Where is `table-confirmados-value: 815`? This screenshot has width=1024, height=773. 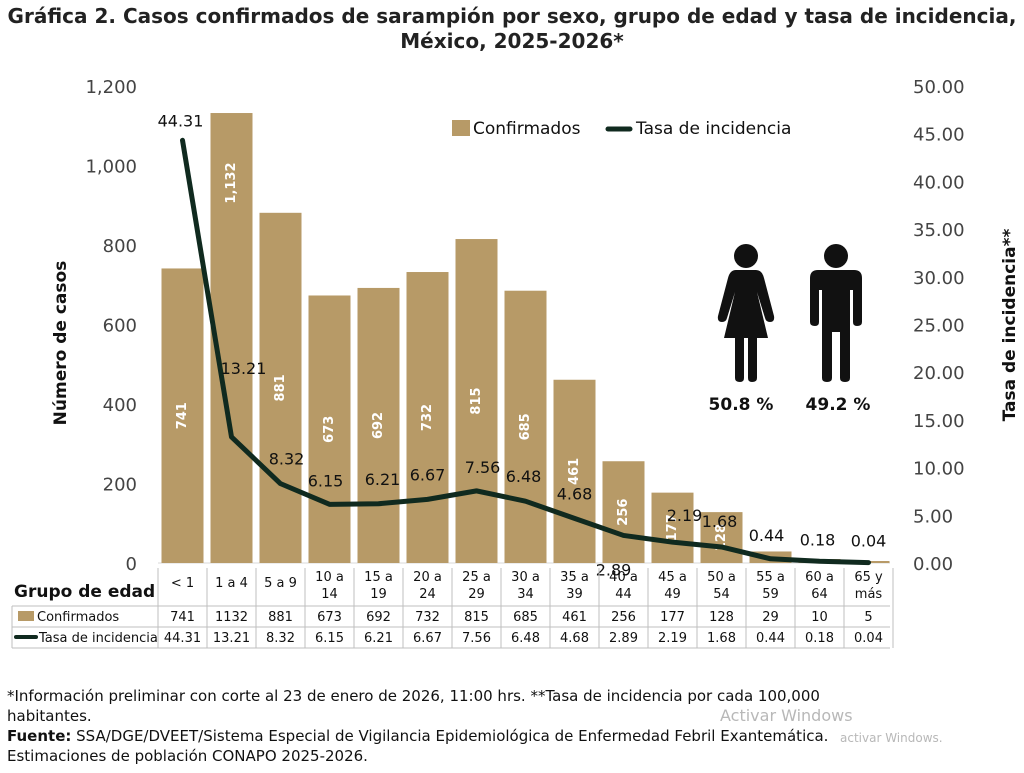 table-confirmados-value: 815 is located at coordinates (476, 617).